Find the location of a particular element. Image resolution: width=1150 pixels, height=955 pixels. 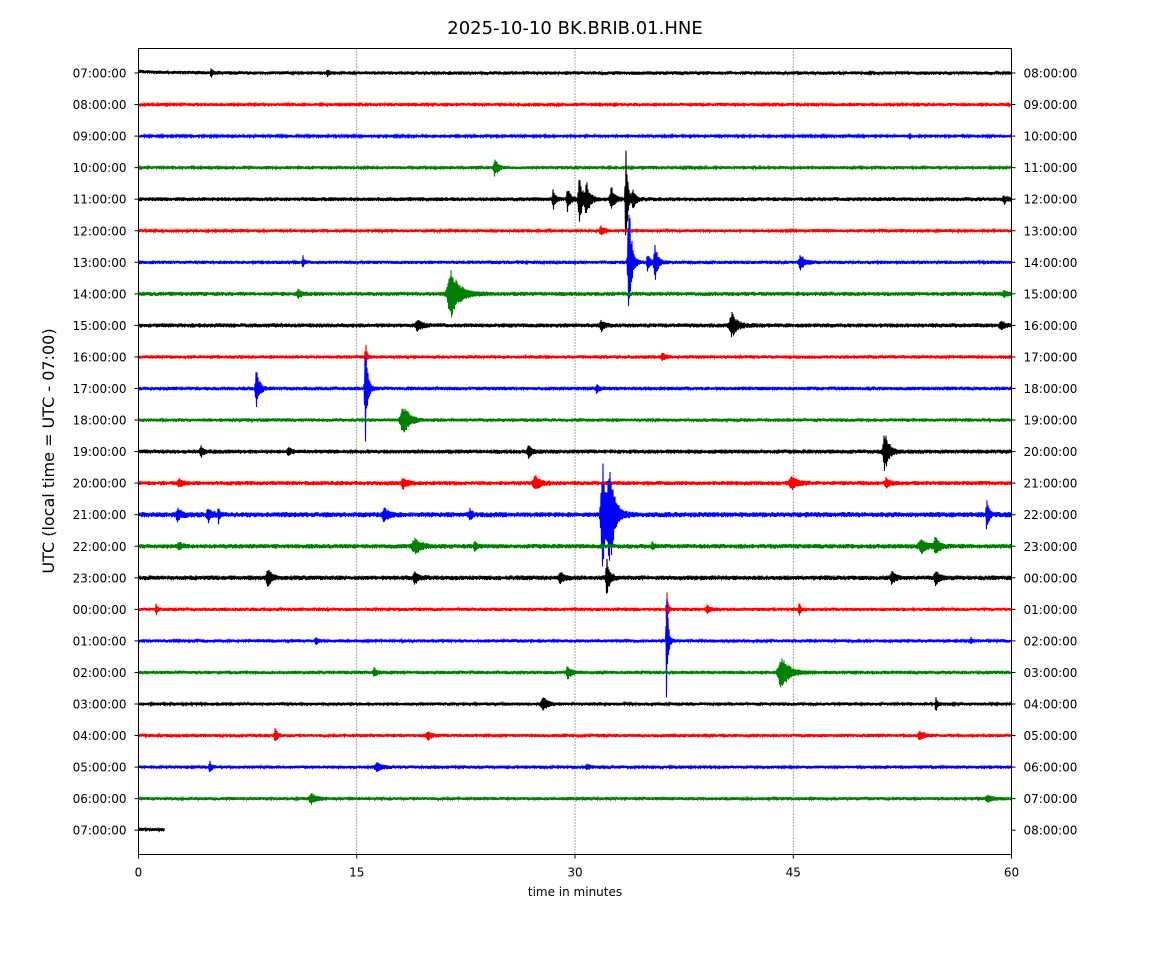

utc-time-label: 16:00:00 is located at coordinates (100, 357).